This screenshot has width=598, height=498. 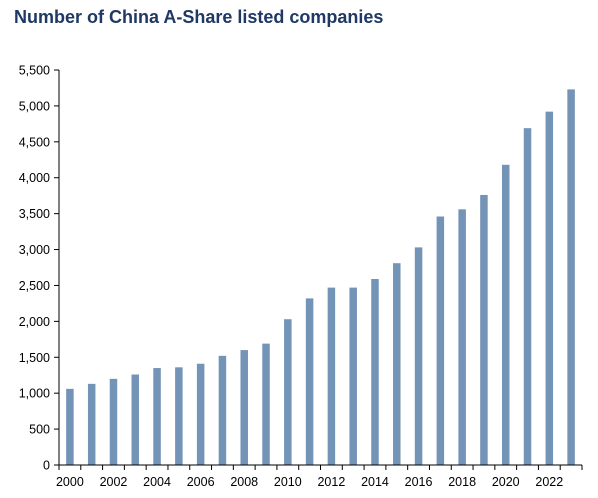 I want to click on x-tick-label: 2020, so click(x=506, y=482).